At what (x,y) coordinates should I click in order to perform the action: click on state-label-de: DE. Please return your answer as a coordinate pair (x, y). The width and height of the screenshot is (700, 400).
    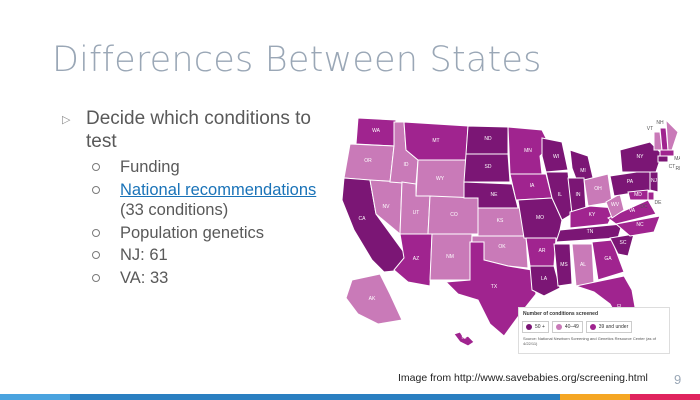
    Looking at the image, I should click on (659, 203).